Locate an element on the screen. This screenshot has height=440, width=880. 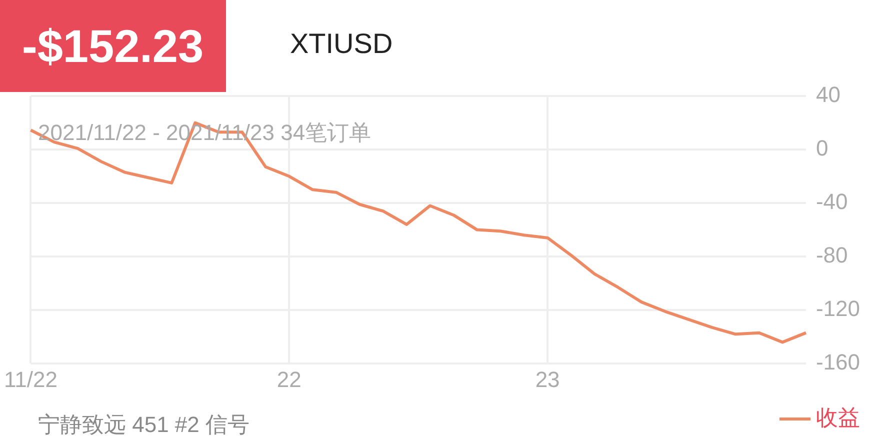
chart-subtitle: XTIUSD is located at coordinates (341, 44).